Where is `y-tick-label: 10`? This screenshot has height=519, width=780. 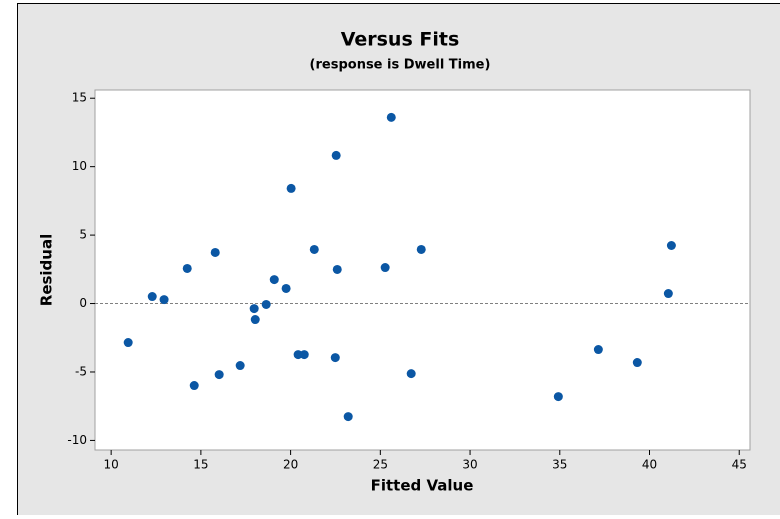
y-tick-label: 10 is located at coordinates (79, 166).